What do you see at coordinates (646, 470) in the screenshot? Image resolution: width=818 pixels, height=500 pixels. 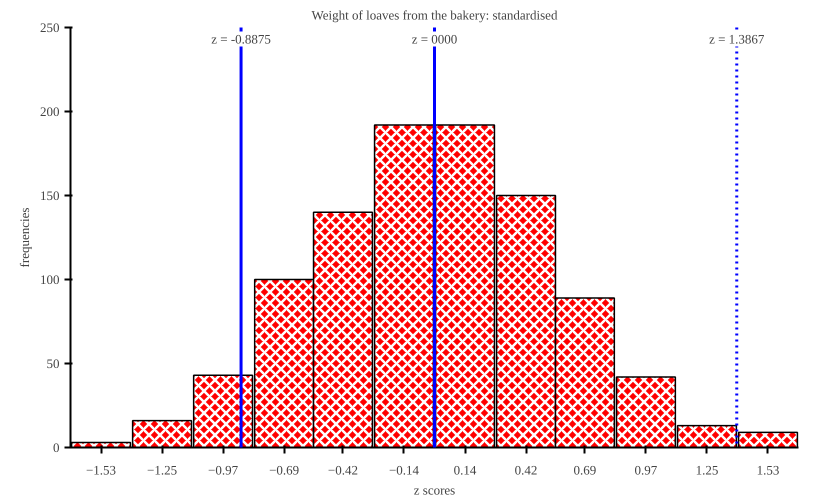 I see `x-tick-label: 0.97` at bounding box center [646, 470].